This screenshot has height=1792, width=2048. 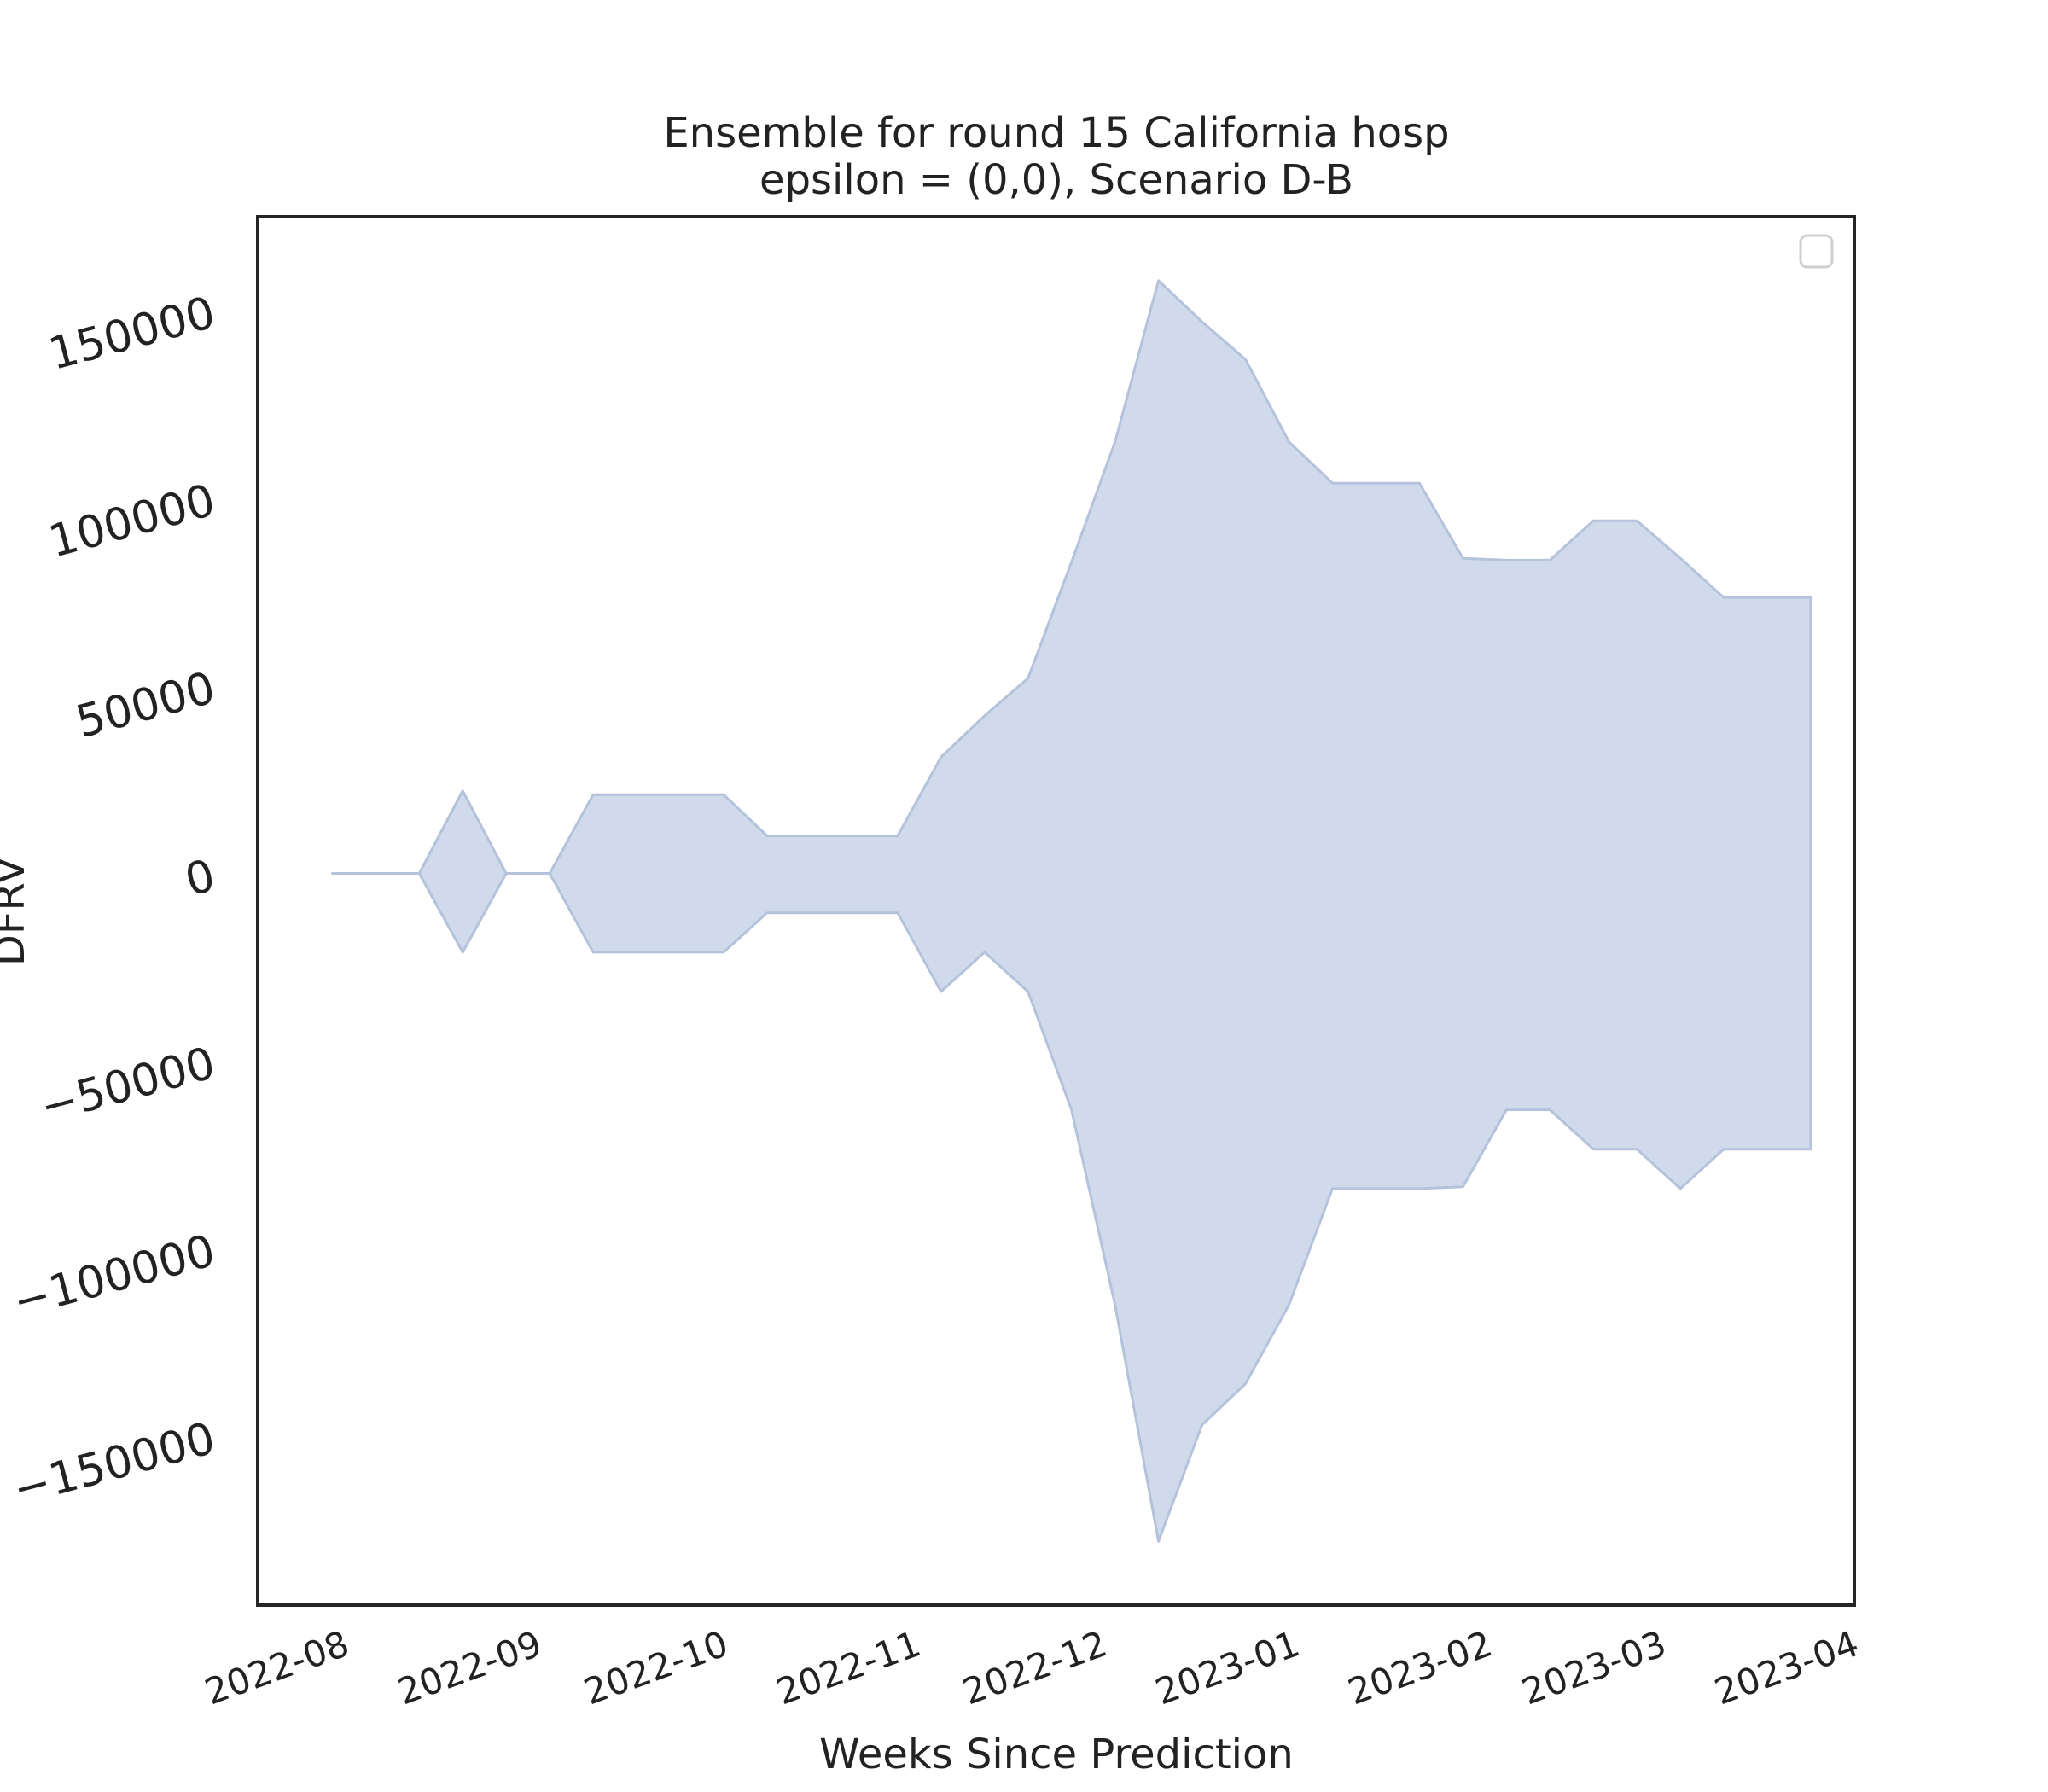 I want to click on y-axis-ticks: 150000 100000 50000 0 −50000 −100000 −150000, so click(x=114, y=902).